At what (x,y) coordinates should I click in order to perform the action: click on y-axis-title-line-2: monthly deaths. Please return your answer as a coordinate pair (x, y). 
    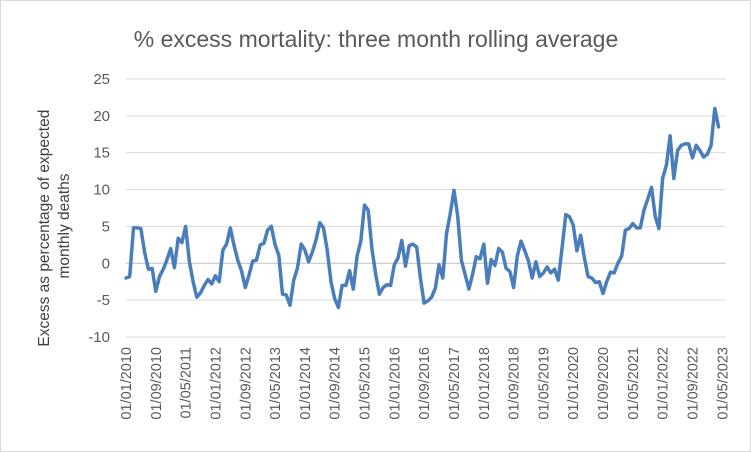
    Looking at the image, I should click on (64, 225).